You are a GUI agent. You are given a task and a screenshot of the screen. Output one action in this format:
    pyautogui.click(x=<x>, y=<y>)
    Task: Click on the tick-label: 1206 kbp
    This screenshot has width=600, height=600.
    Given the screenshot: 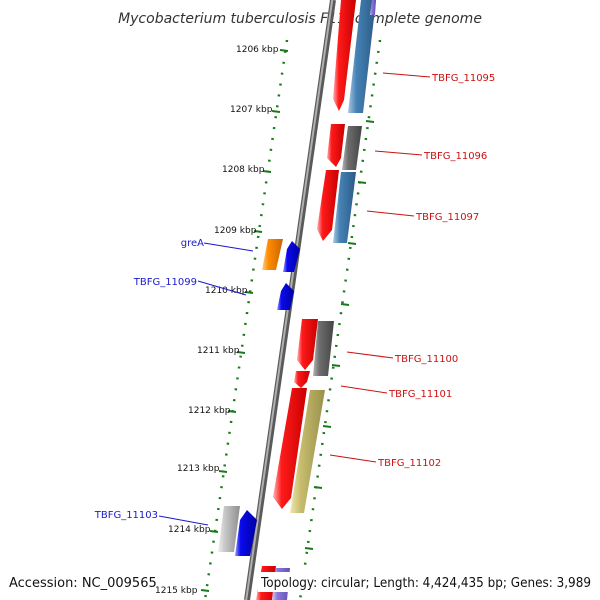 What is the action you would take?
    pyautogui.click(x=257, y=50)
    